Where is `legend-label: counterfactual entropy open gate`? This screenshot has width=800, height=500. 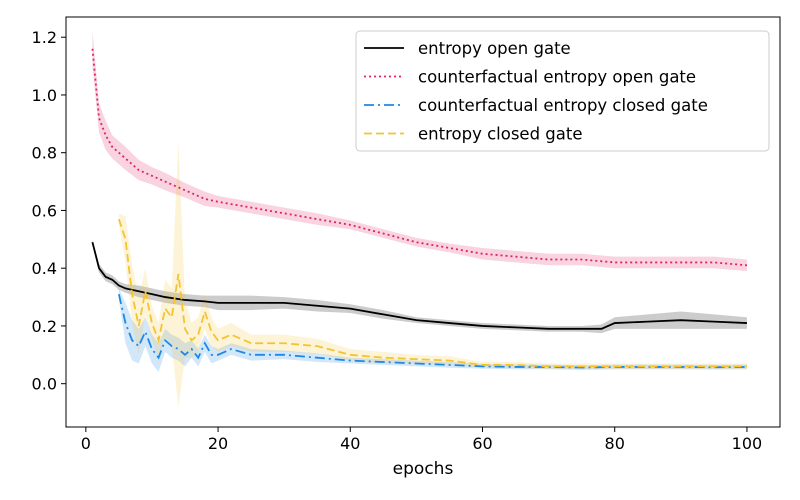
legend-label: counterfactual entropy open gate is located at coordinates (557, 77).